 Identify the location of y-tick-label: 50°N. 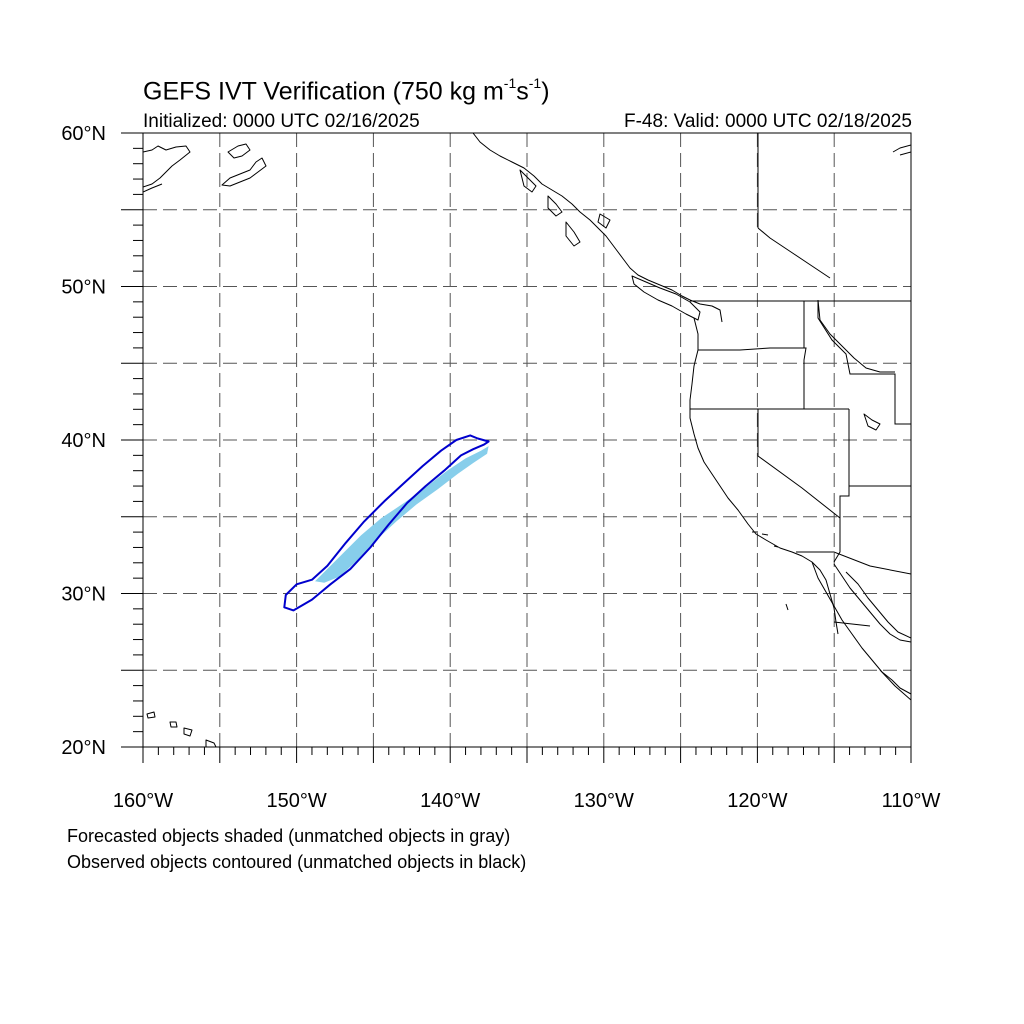
(83, 288).